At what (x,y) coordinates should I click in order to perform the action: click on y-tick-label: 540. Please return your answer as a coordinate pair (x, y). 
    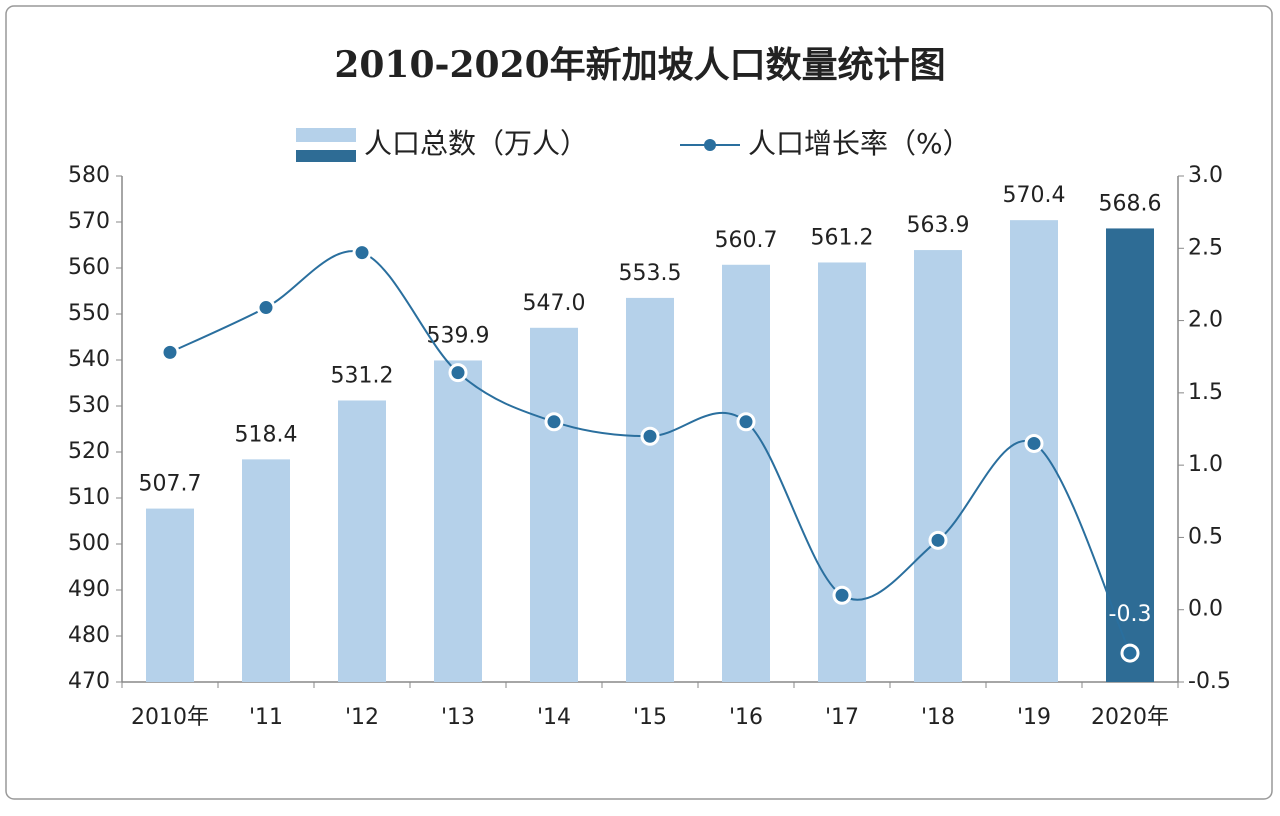
    Looking at the image, I should click on (89, 359).